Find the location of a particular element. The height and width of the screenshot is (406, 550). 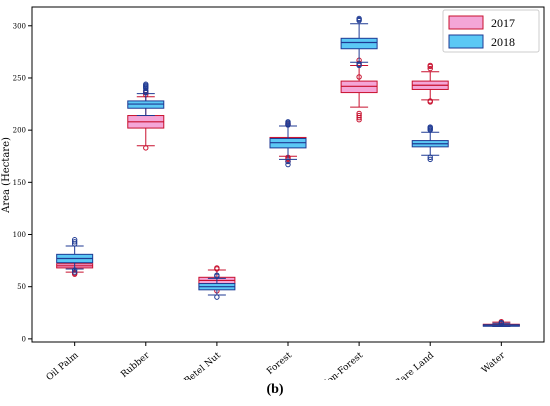

figure-caption: (b) is located at coordinates (275, 390).